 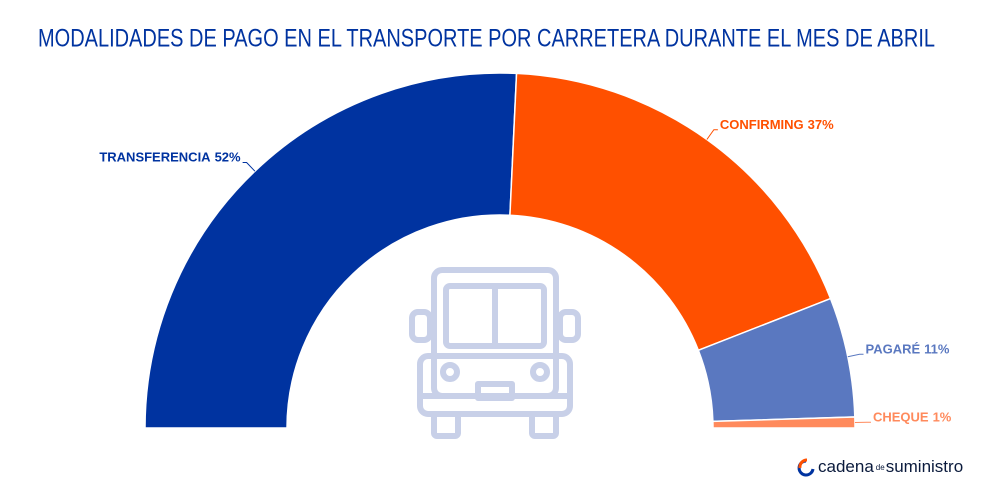 What do you see at coordinates (821, 124) in the screenshot?
I see `label-value: 37%` at bounding box center [821, 124].